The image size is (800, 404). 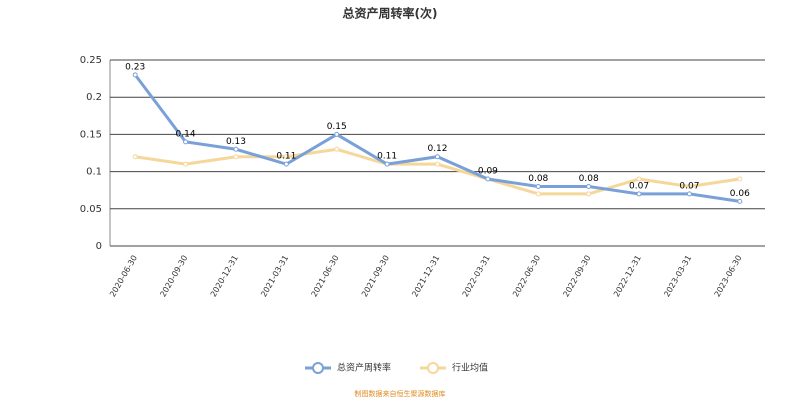 I want to click on x-tick-label: 2021-06-30, so click(x=325, y=276).